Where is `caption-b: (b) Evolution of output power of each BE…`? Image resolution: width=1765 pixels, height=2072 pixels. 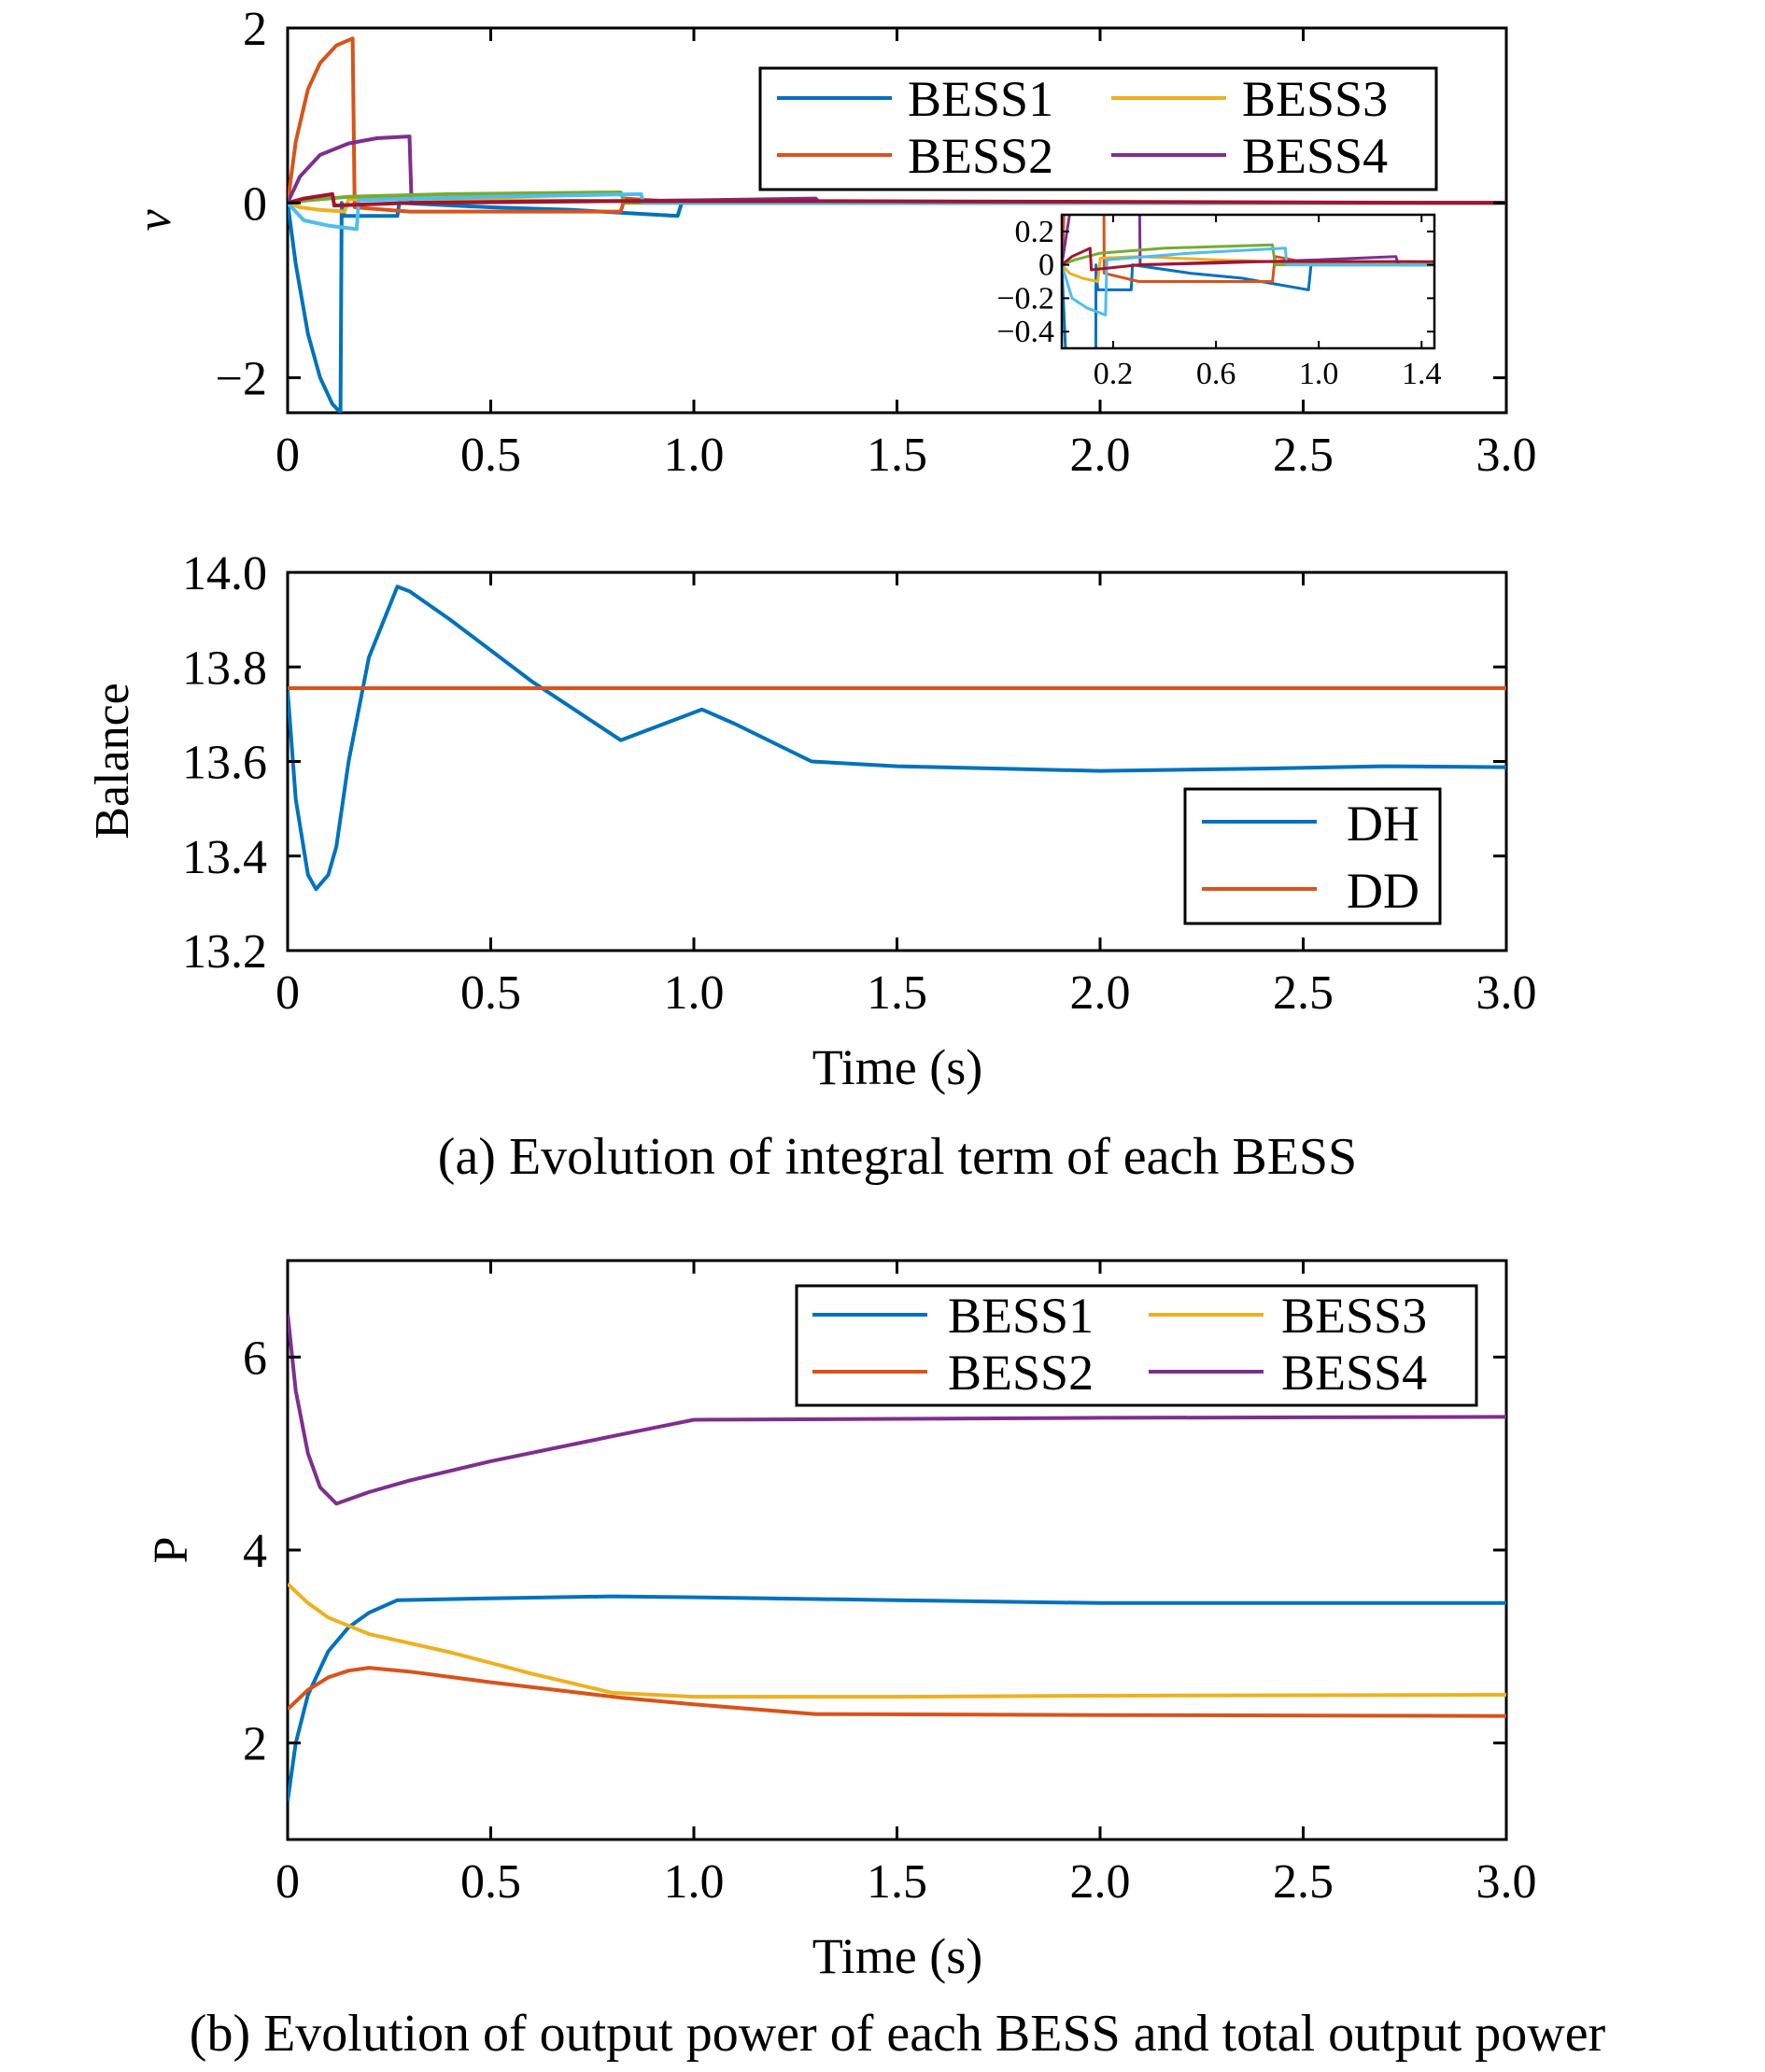 caption-b: (b) Evolution of output power of each BE… is located at coordinates (898, 2034).